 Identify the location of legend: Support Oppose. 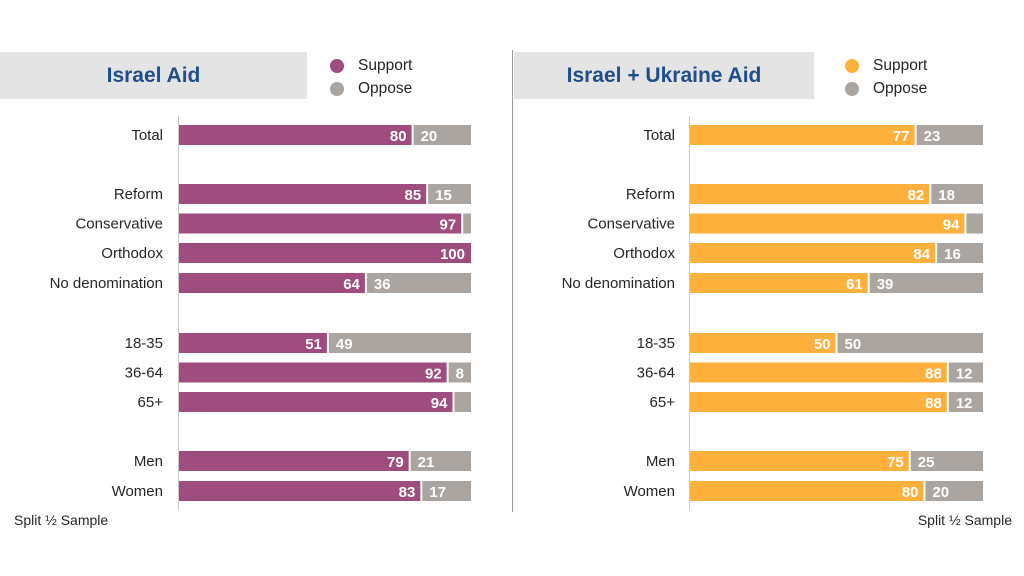
(886, 77).